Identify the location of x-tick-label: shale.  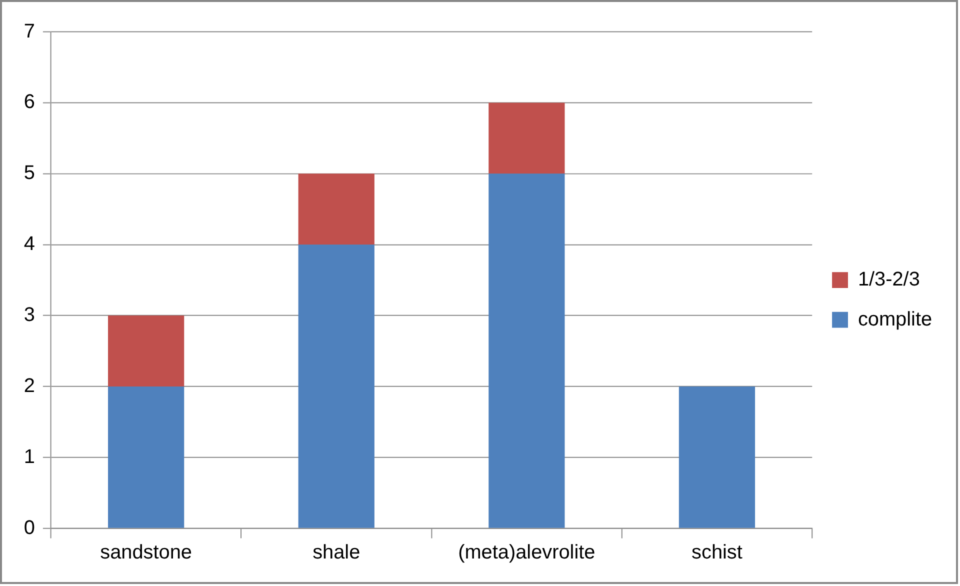
(336, 553).